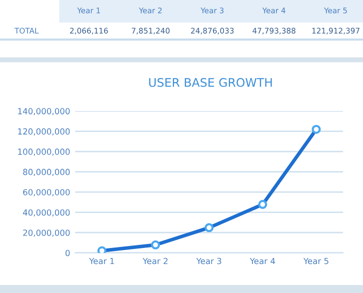  I want to click on y-tick-label: 40,000,000, so click(46, 212).